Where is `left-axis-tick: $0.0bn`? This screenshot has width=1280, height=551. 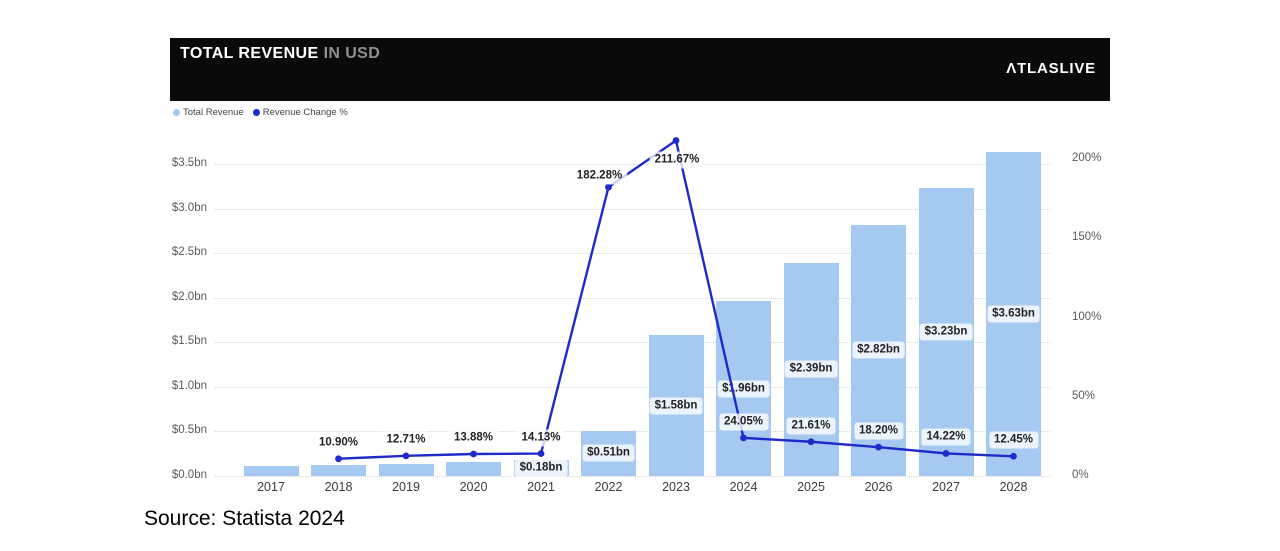
left-axis-tick: $0.0bn is located at coordinates (189, 475).